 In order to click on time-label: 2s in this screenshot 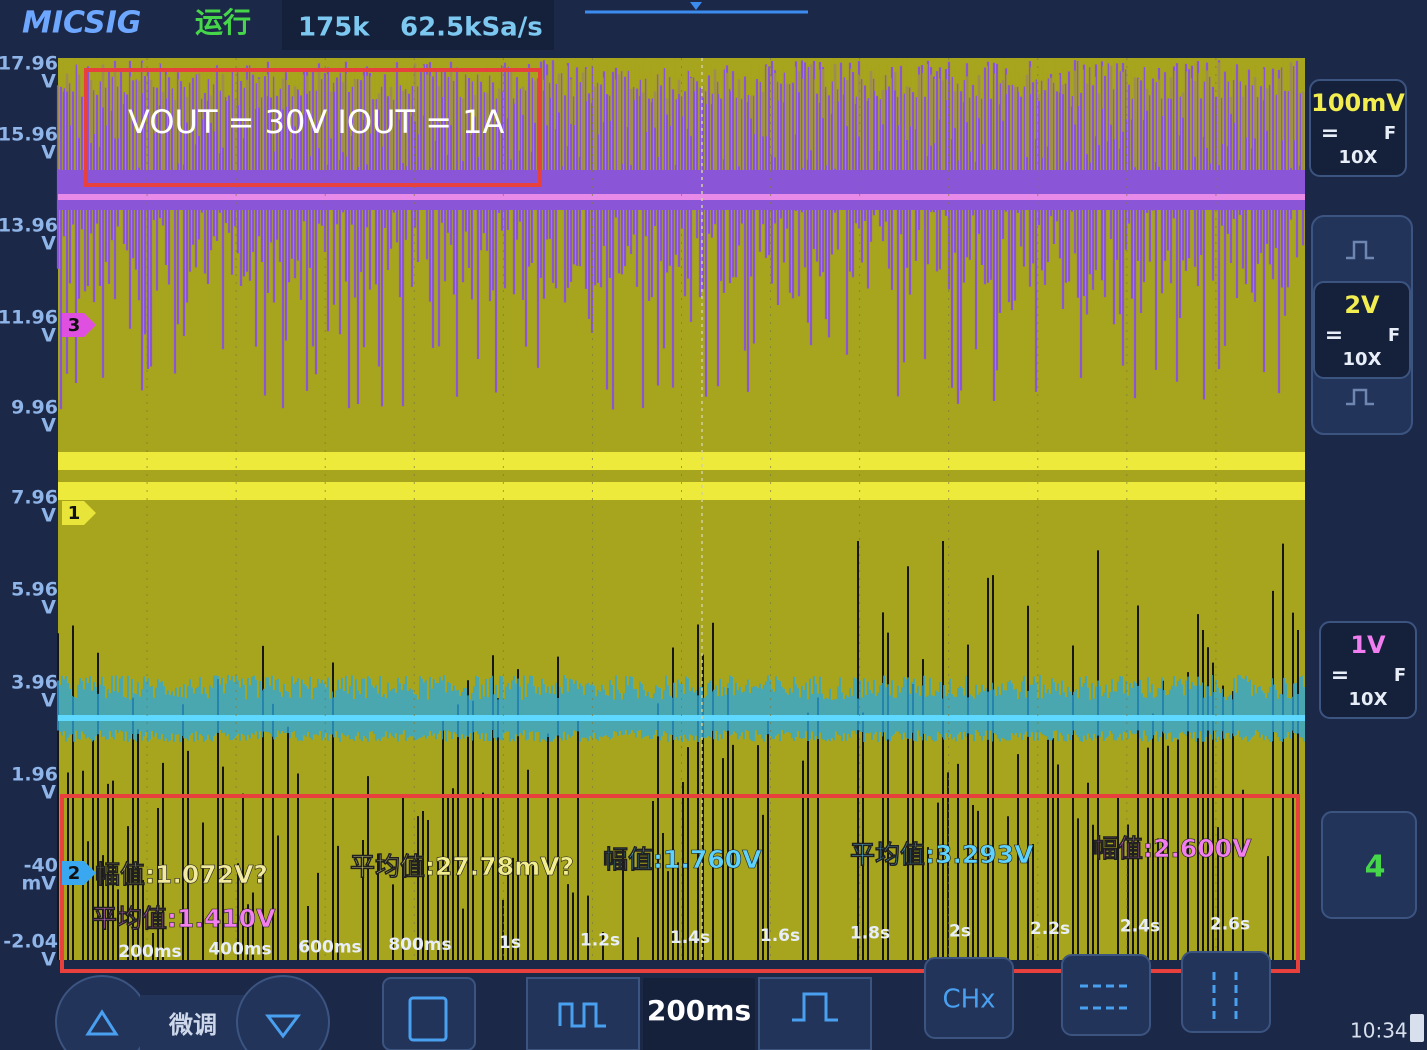, I will do `click(960, 931)`.